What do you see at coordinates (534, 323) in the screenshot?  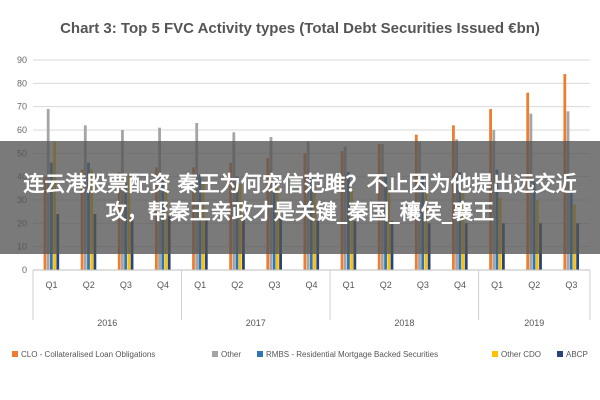 I see `year-label: 2019` at bounding box center [534, 323].